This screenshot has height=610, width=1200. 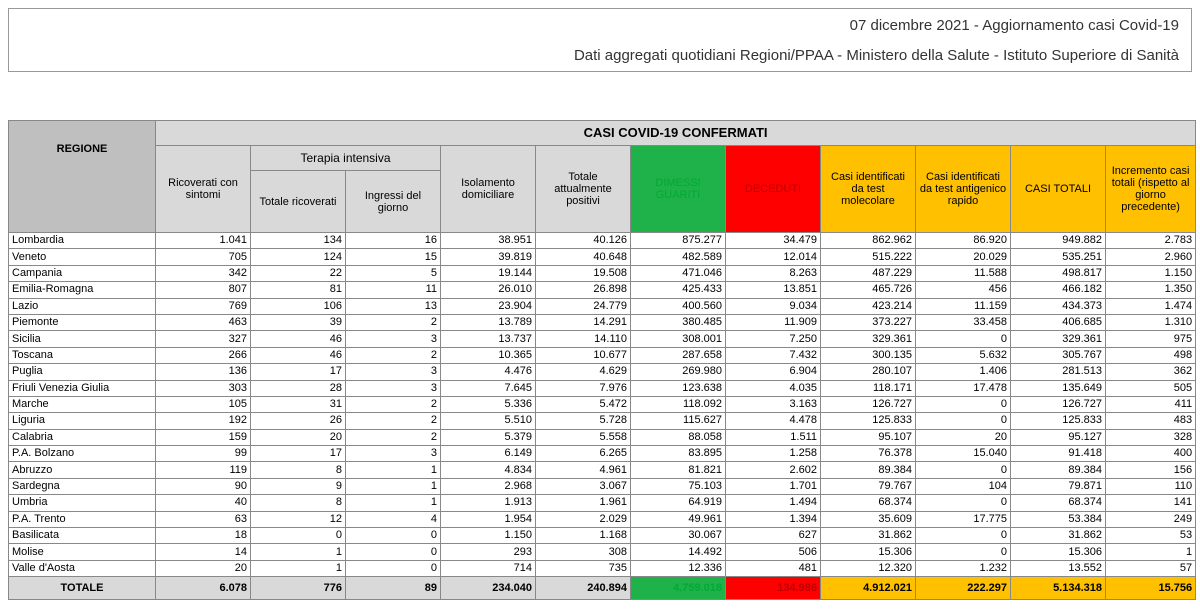 I want to click on value-cell: 3.067, so click(x=583, y=486).